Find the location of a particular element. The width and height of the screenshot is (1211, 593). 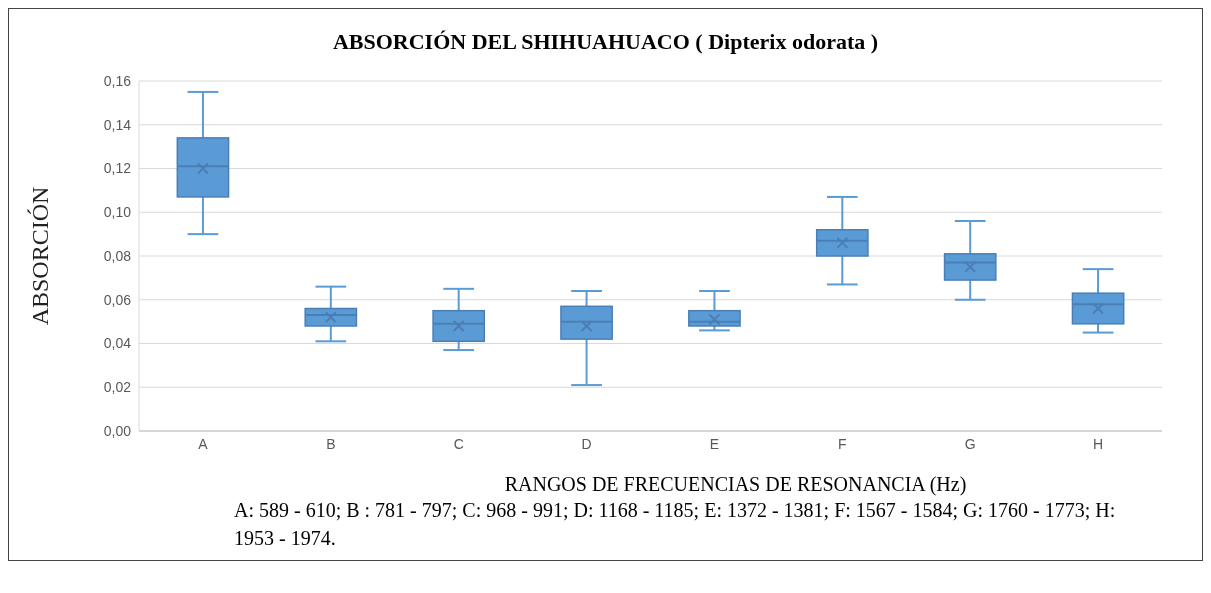

x-tick-label: G is located at coordinates (970, 443).